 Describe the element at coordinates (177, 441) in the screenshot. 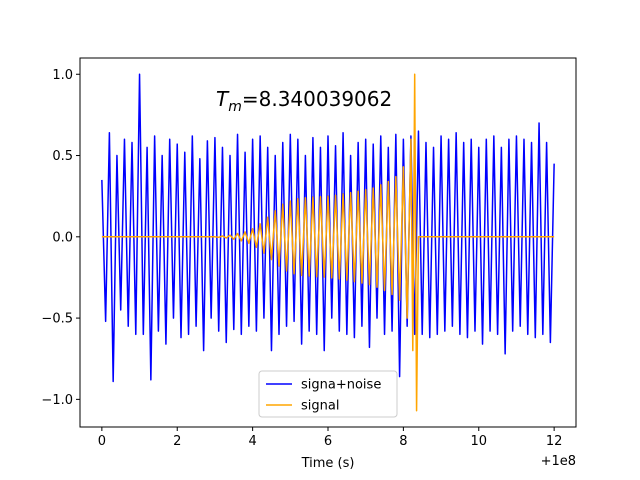

I see `x-tick-label: 2` at that location.